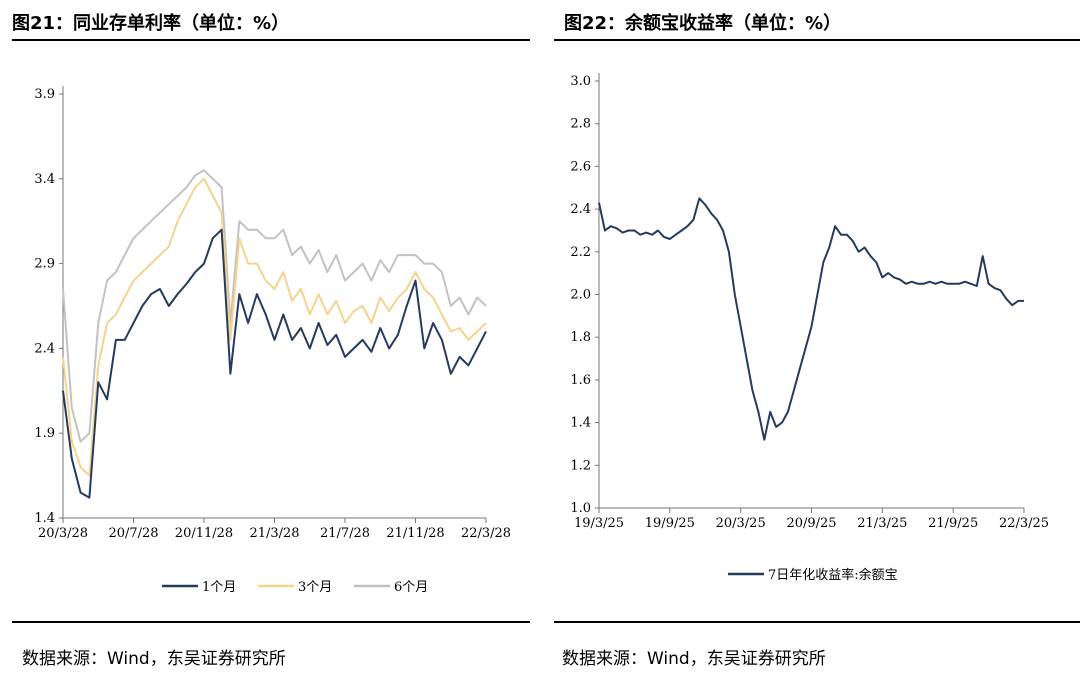 This screenshot has height=683, width=1080. Describe the element at coordinates (204, 533) in the screenshot. I see `x-tick-label: 20/11/28` at that location.